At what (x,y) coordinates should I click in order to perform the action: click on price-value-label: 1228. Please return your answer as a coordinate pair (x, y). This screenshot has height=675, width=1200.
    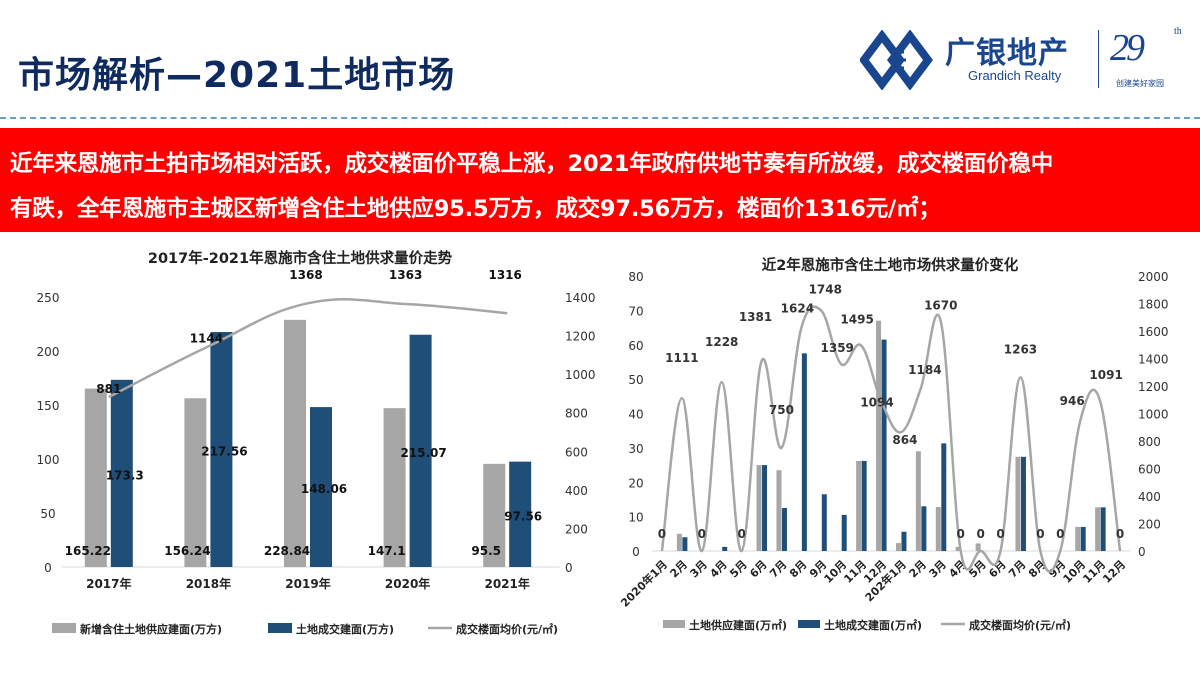
    Looking at the image, I should click on (721, 342).